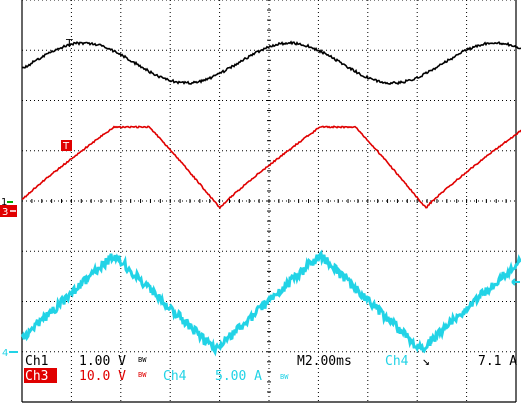 The image size is (521, 407). I want to click on timebase-readout: M2.00ms, so click(324, 361).